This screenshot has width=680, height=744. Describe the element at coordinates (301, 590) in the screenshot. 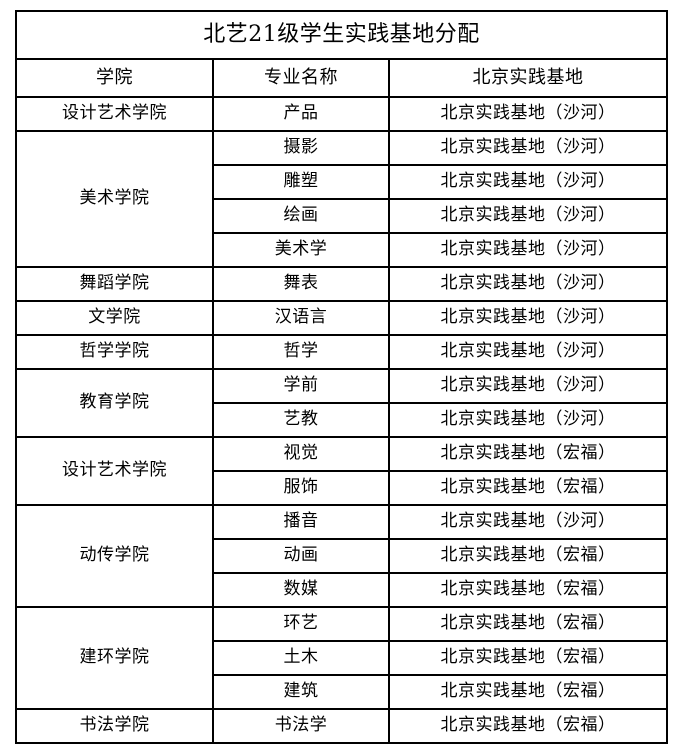

I see `cell-major: 数媒` at that location.